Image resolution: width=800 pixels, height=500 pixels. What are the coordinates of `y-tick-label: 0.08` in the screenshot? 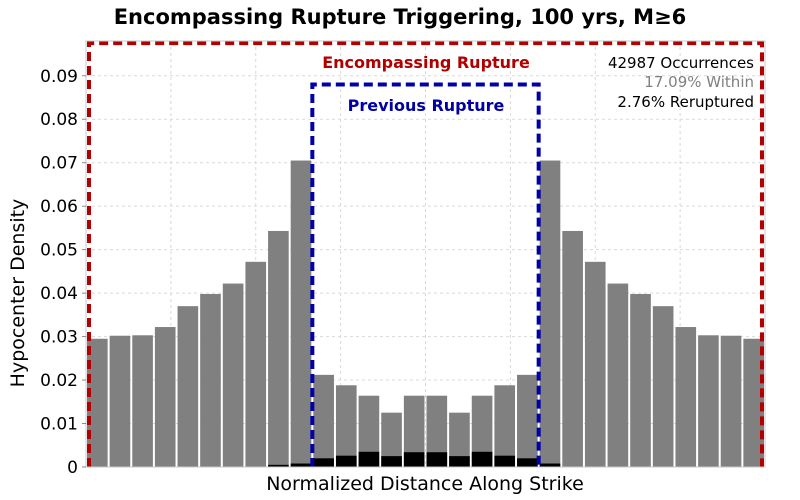 It's located at (59, 120).